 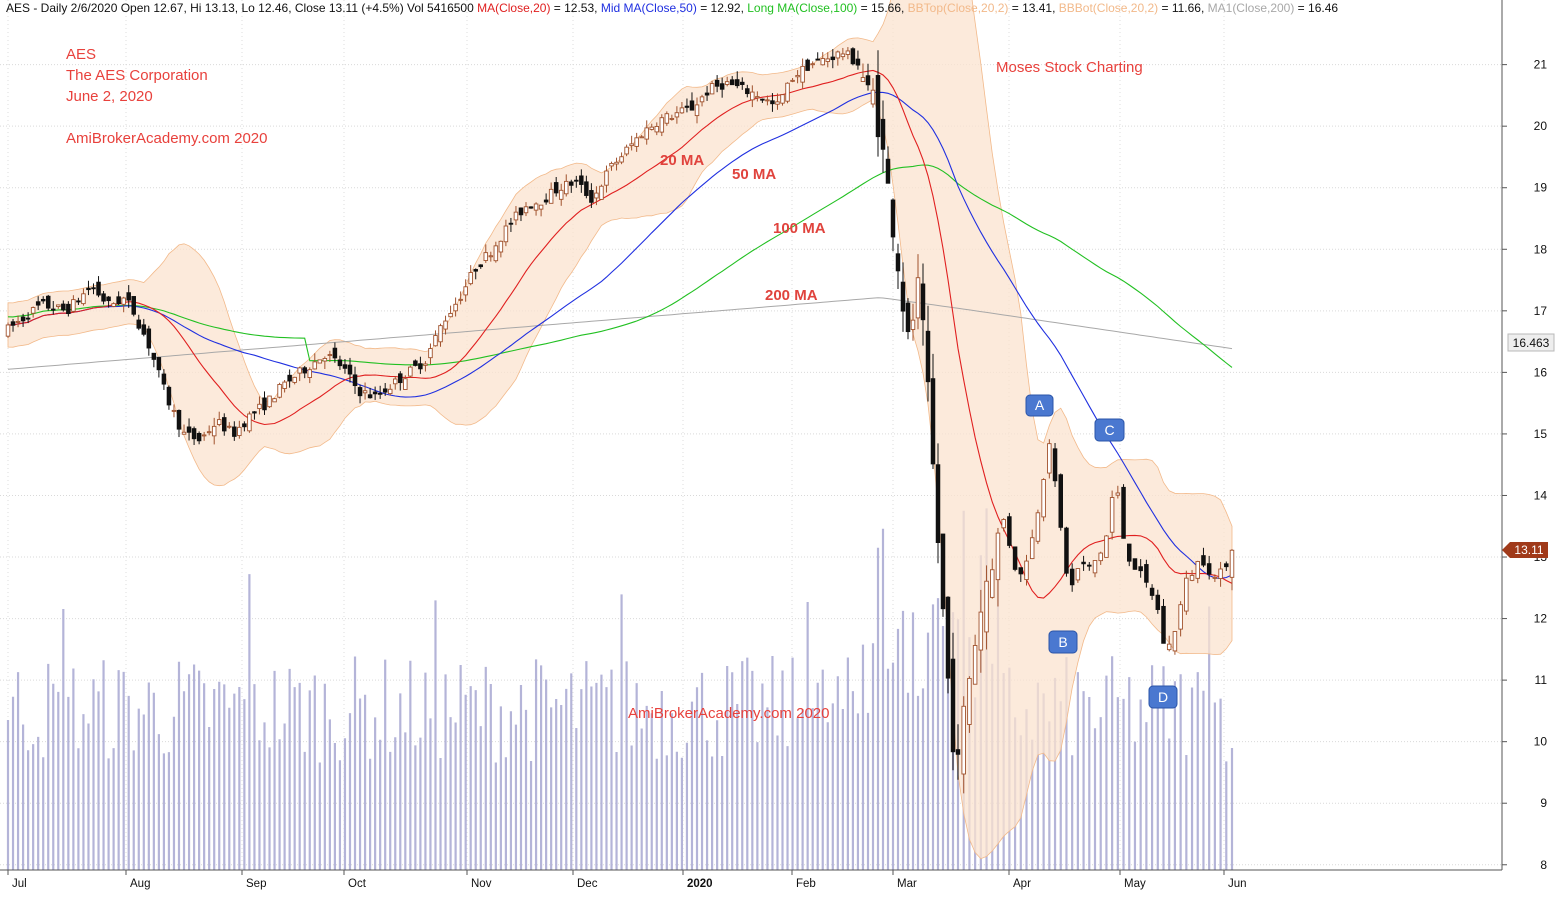 What do you see at coordinates (1524, 465) in the screenshot?
I see `y-axis: 89101112131415161718192021` at bounding box center [1524, 465].